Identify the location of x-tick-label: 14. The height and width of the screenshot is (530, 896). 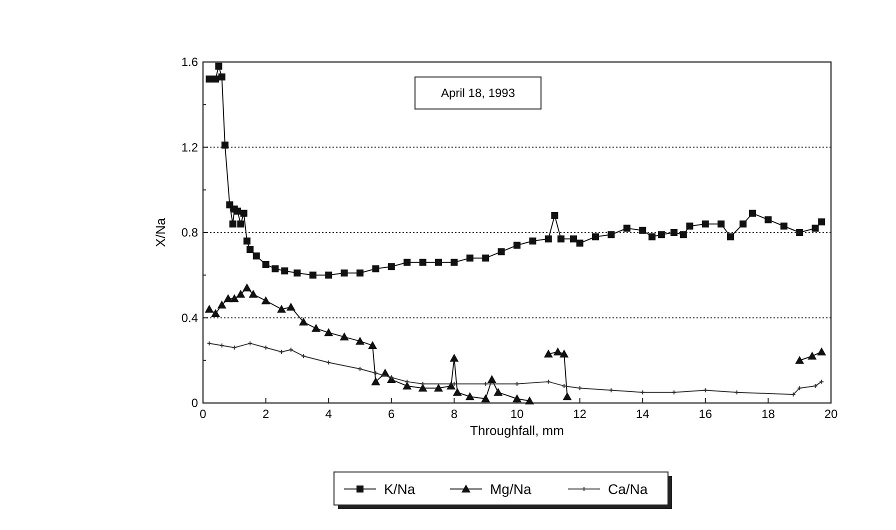
(643, 414).